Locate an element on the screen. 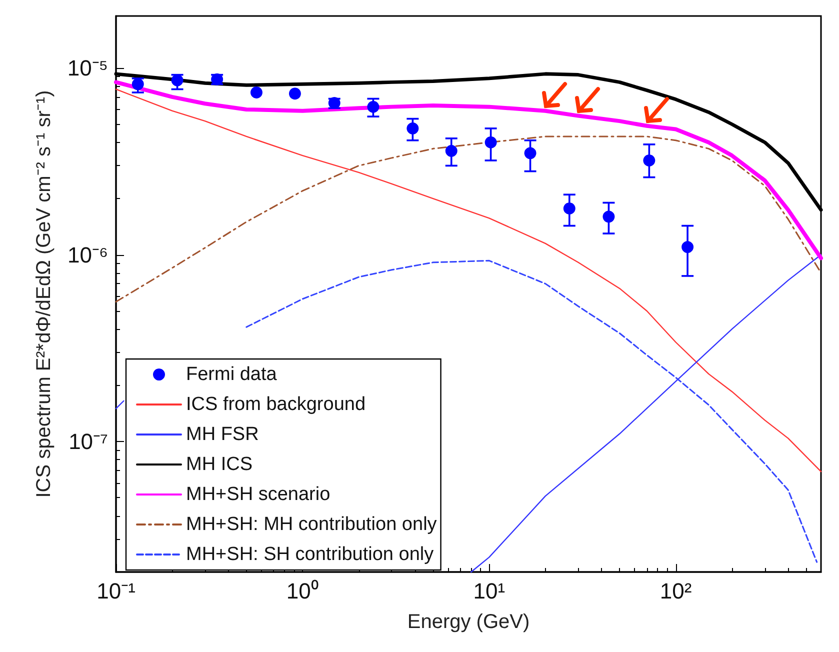  x-axis-title: Energy (GeV) is located at coordinates (468, 622).